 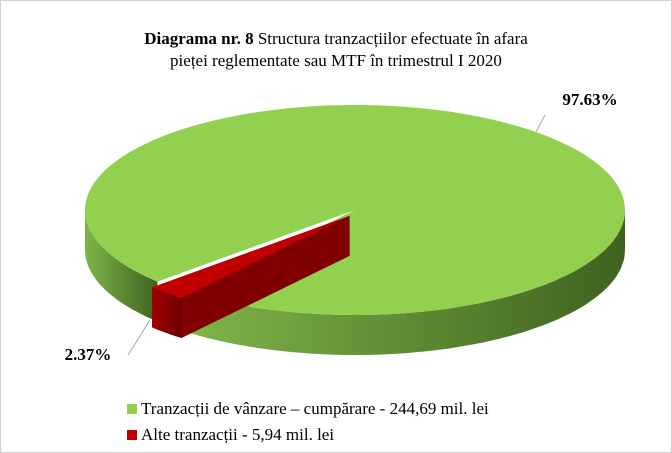 I want to click on pie-slice, so click(x=250, y=277).